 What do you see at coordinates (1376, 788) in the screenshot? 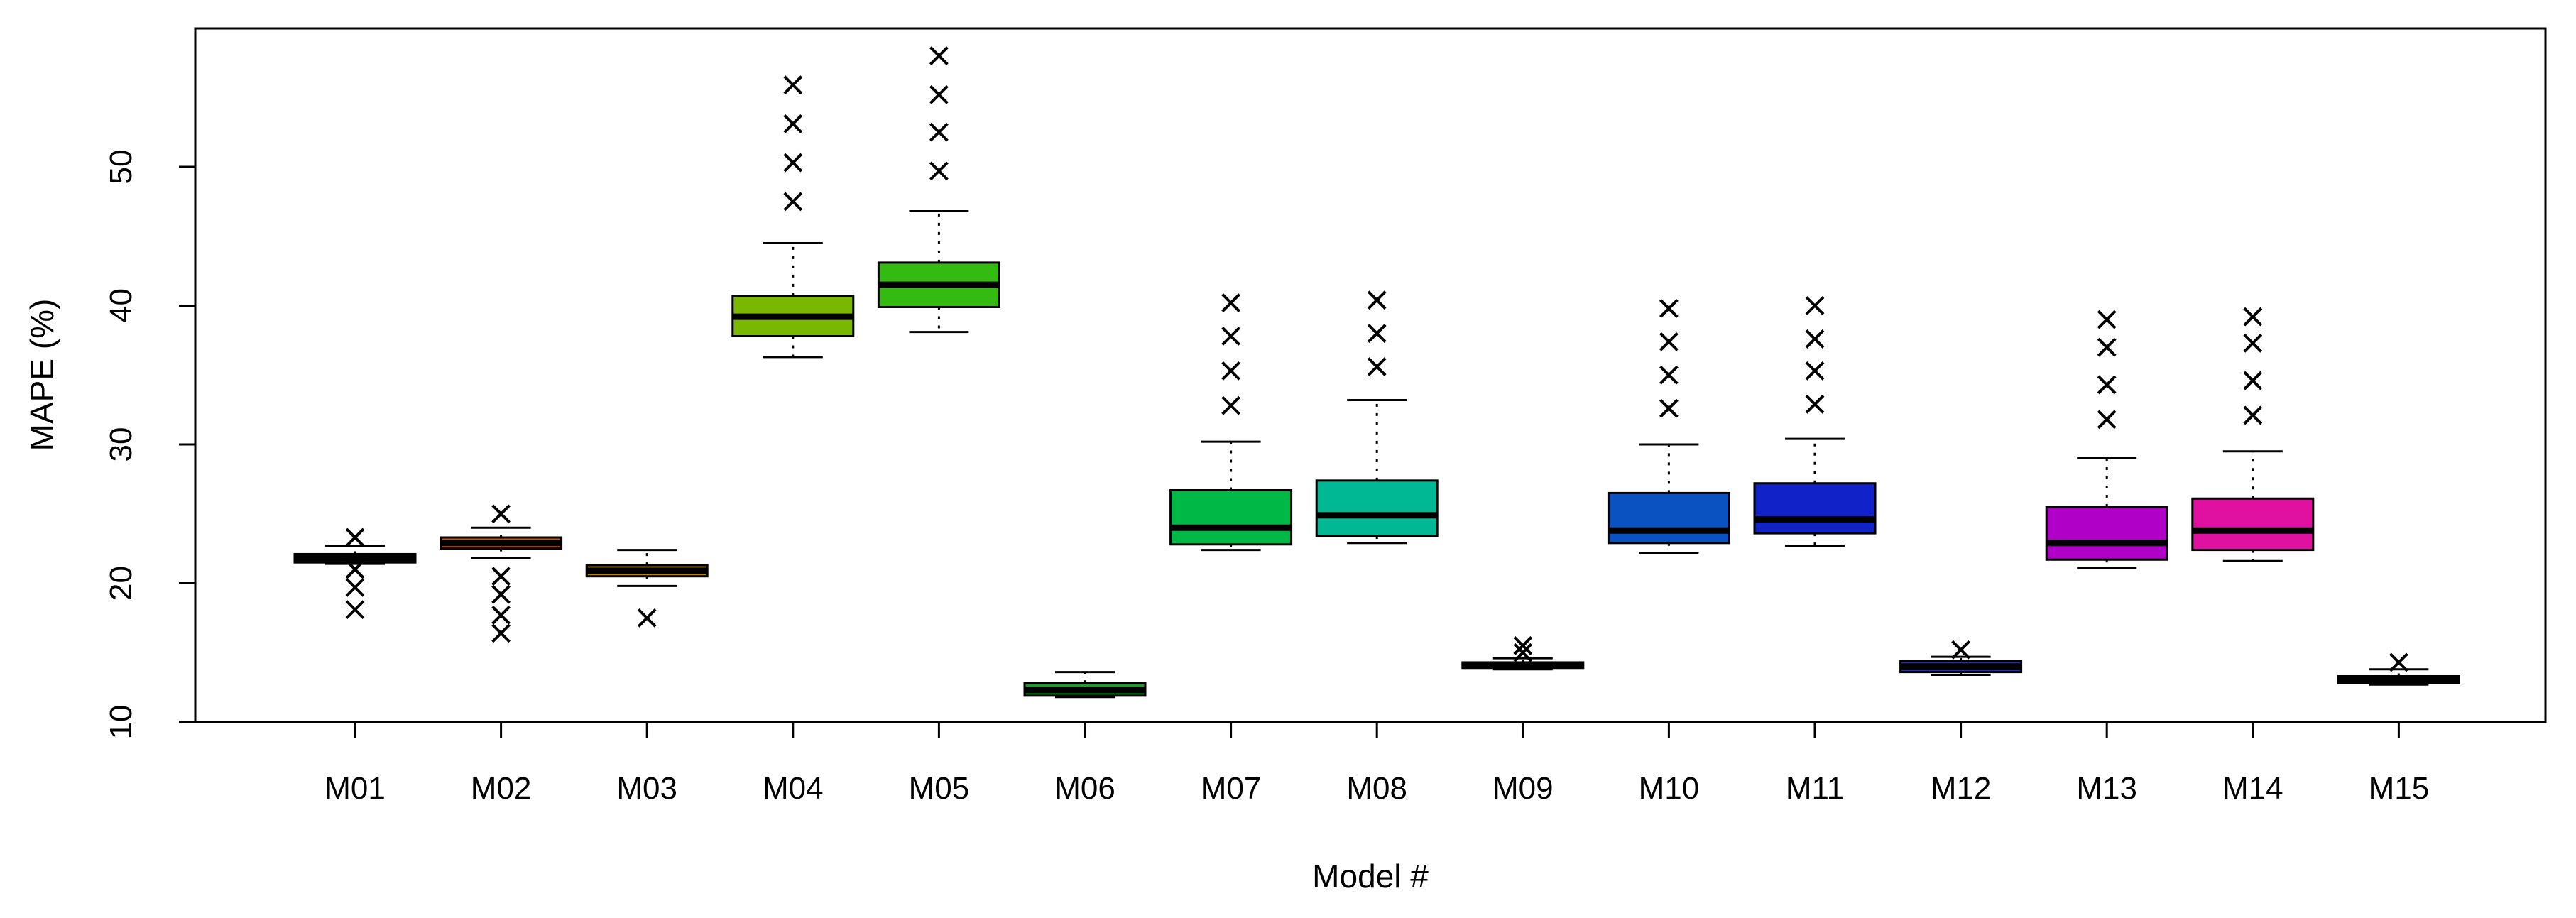
I see `x-tick-label: M08` at bounding box center [1376, 788].